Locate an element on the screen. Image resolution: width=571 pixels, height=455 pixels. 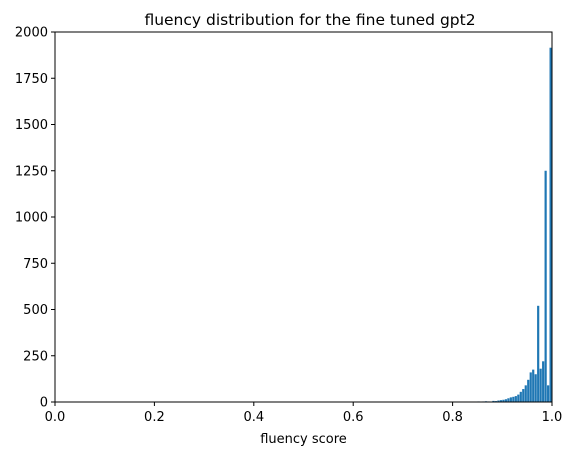
histogram-bars is located at coordinates (514, 224).